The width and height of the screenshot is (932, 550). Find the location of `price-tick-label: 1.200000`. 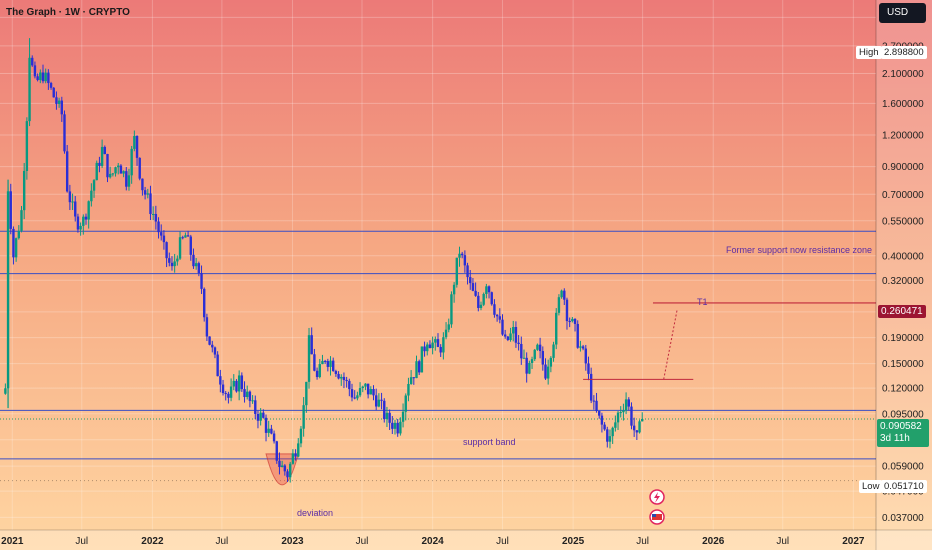

price-tick-label: 1.200000 is located at coordinates (903, 136).